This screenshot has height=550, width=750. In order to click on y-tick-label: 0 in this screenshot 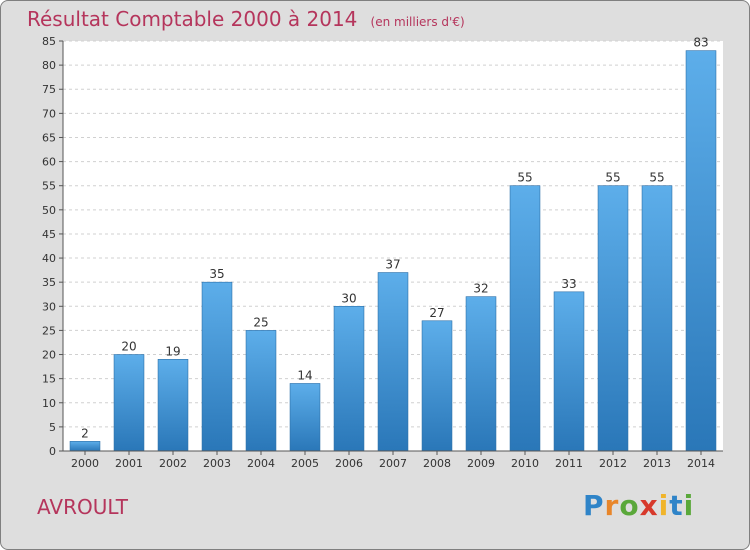, I will do `click(52, 451)`.